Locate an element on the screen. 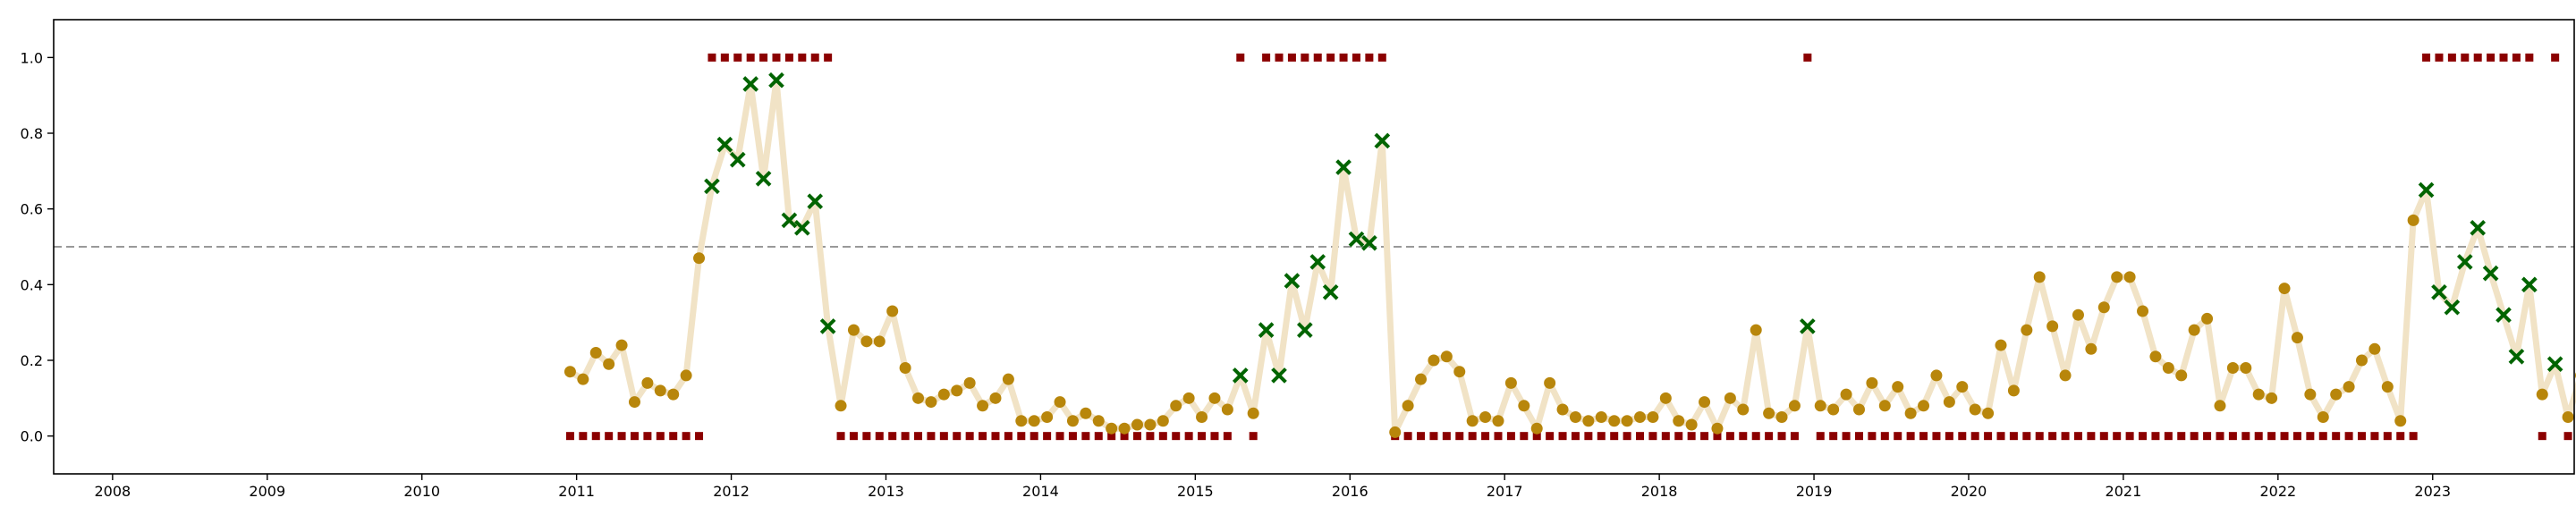 This screenshot has height=515, width=2576. x-tick-label: 2020 is located at coordinates (1969, 491).